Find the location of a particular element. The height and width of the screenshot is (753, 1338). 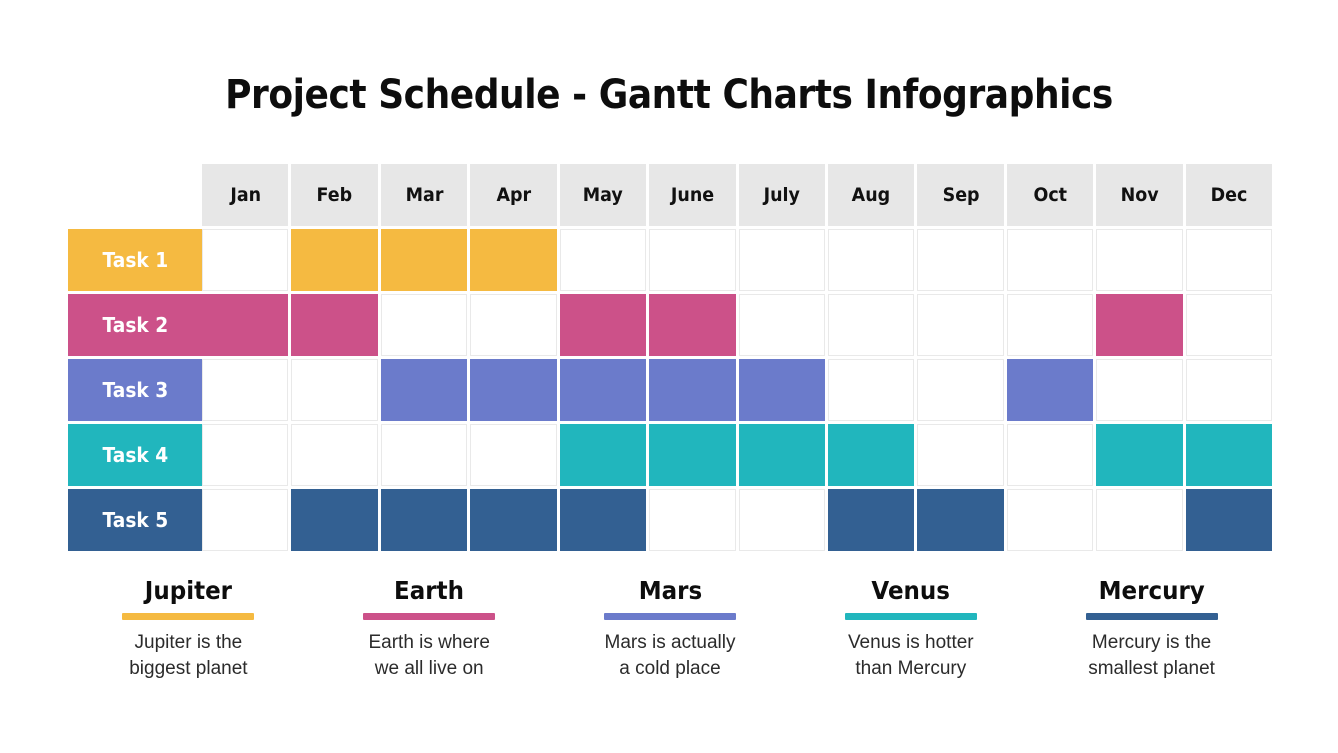

task-label-cell: Task 3 is located at coordinates (135, 390).